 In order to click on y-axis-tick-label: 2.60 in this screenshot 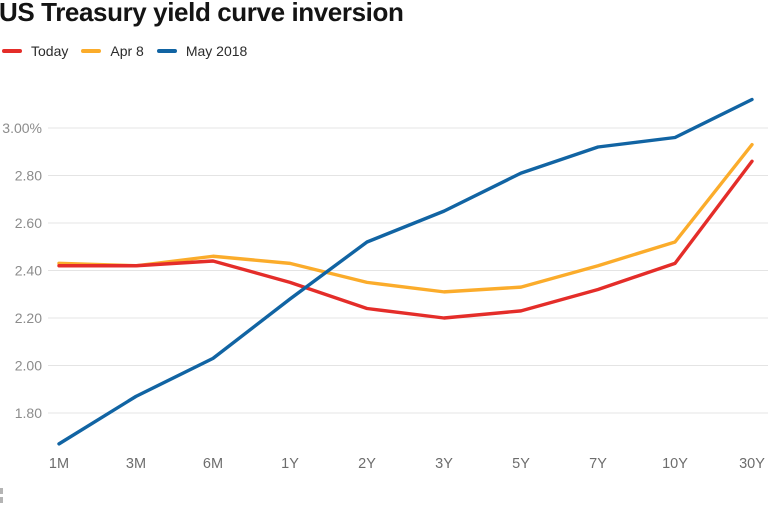, I will do `click(28, 223)`.